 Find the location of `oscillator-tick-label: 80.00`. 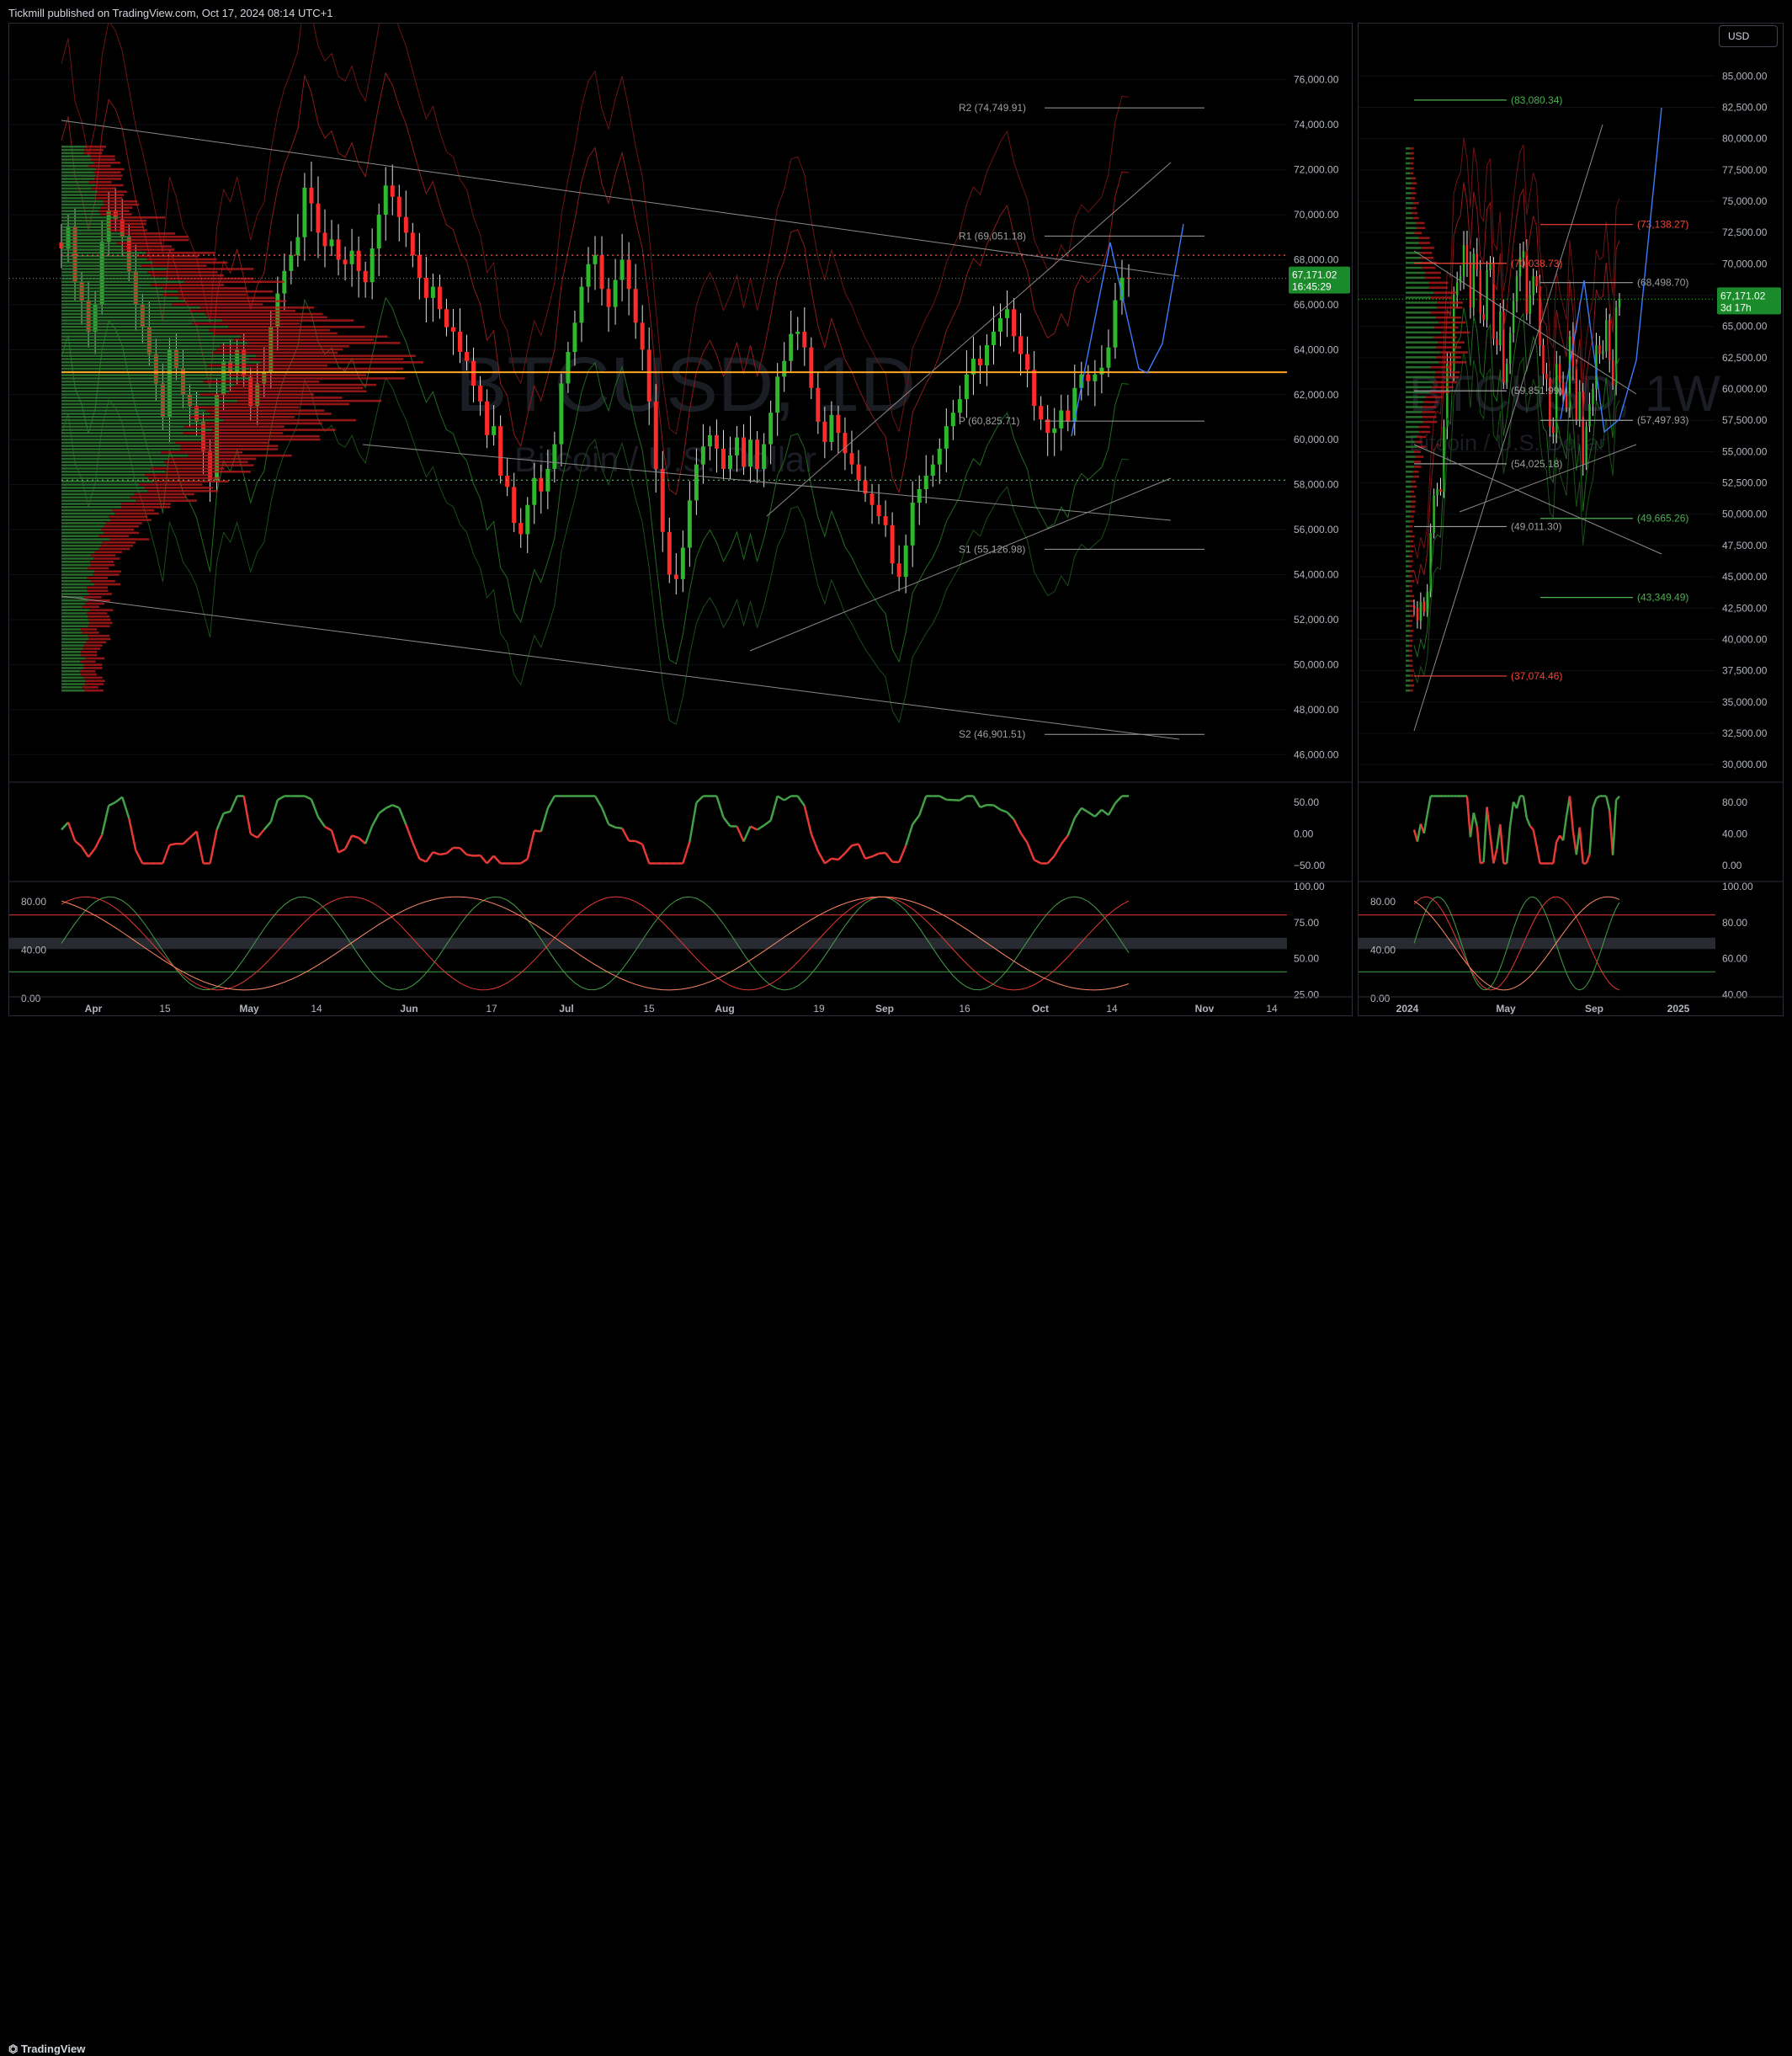

oscillator-tick-label: 80.00 is located at coordinates (1735, 802).